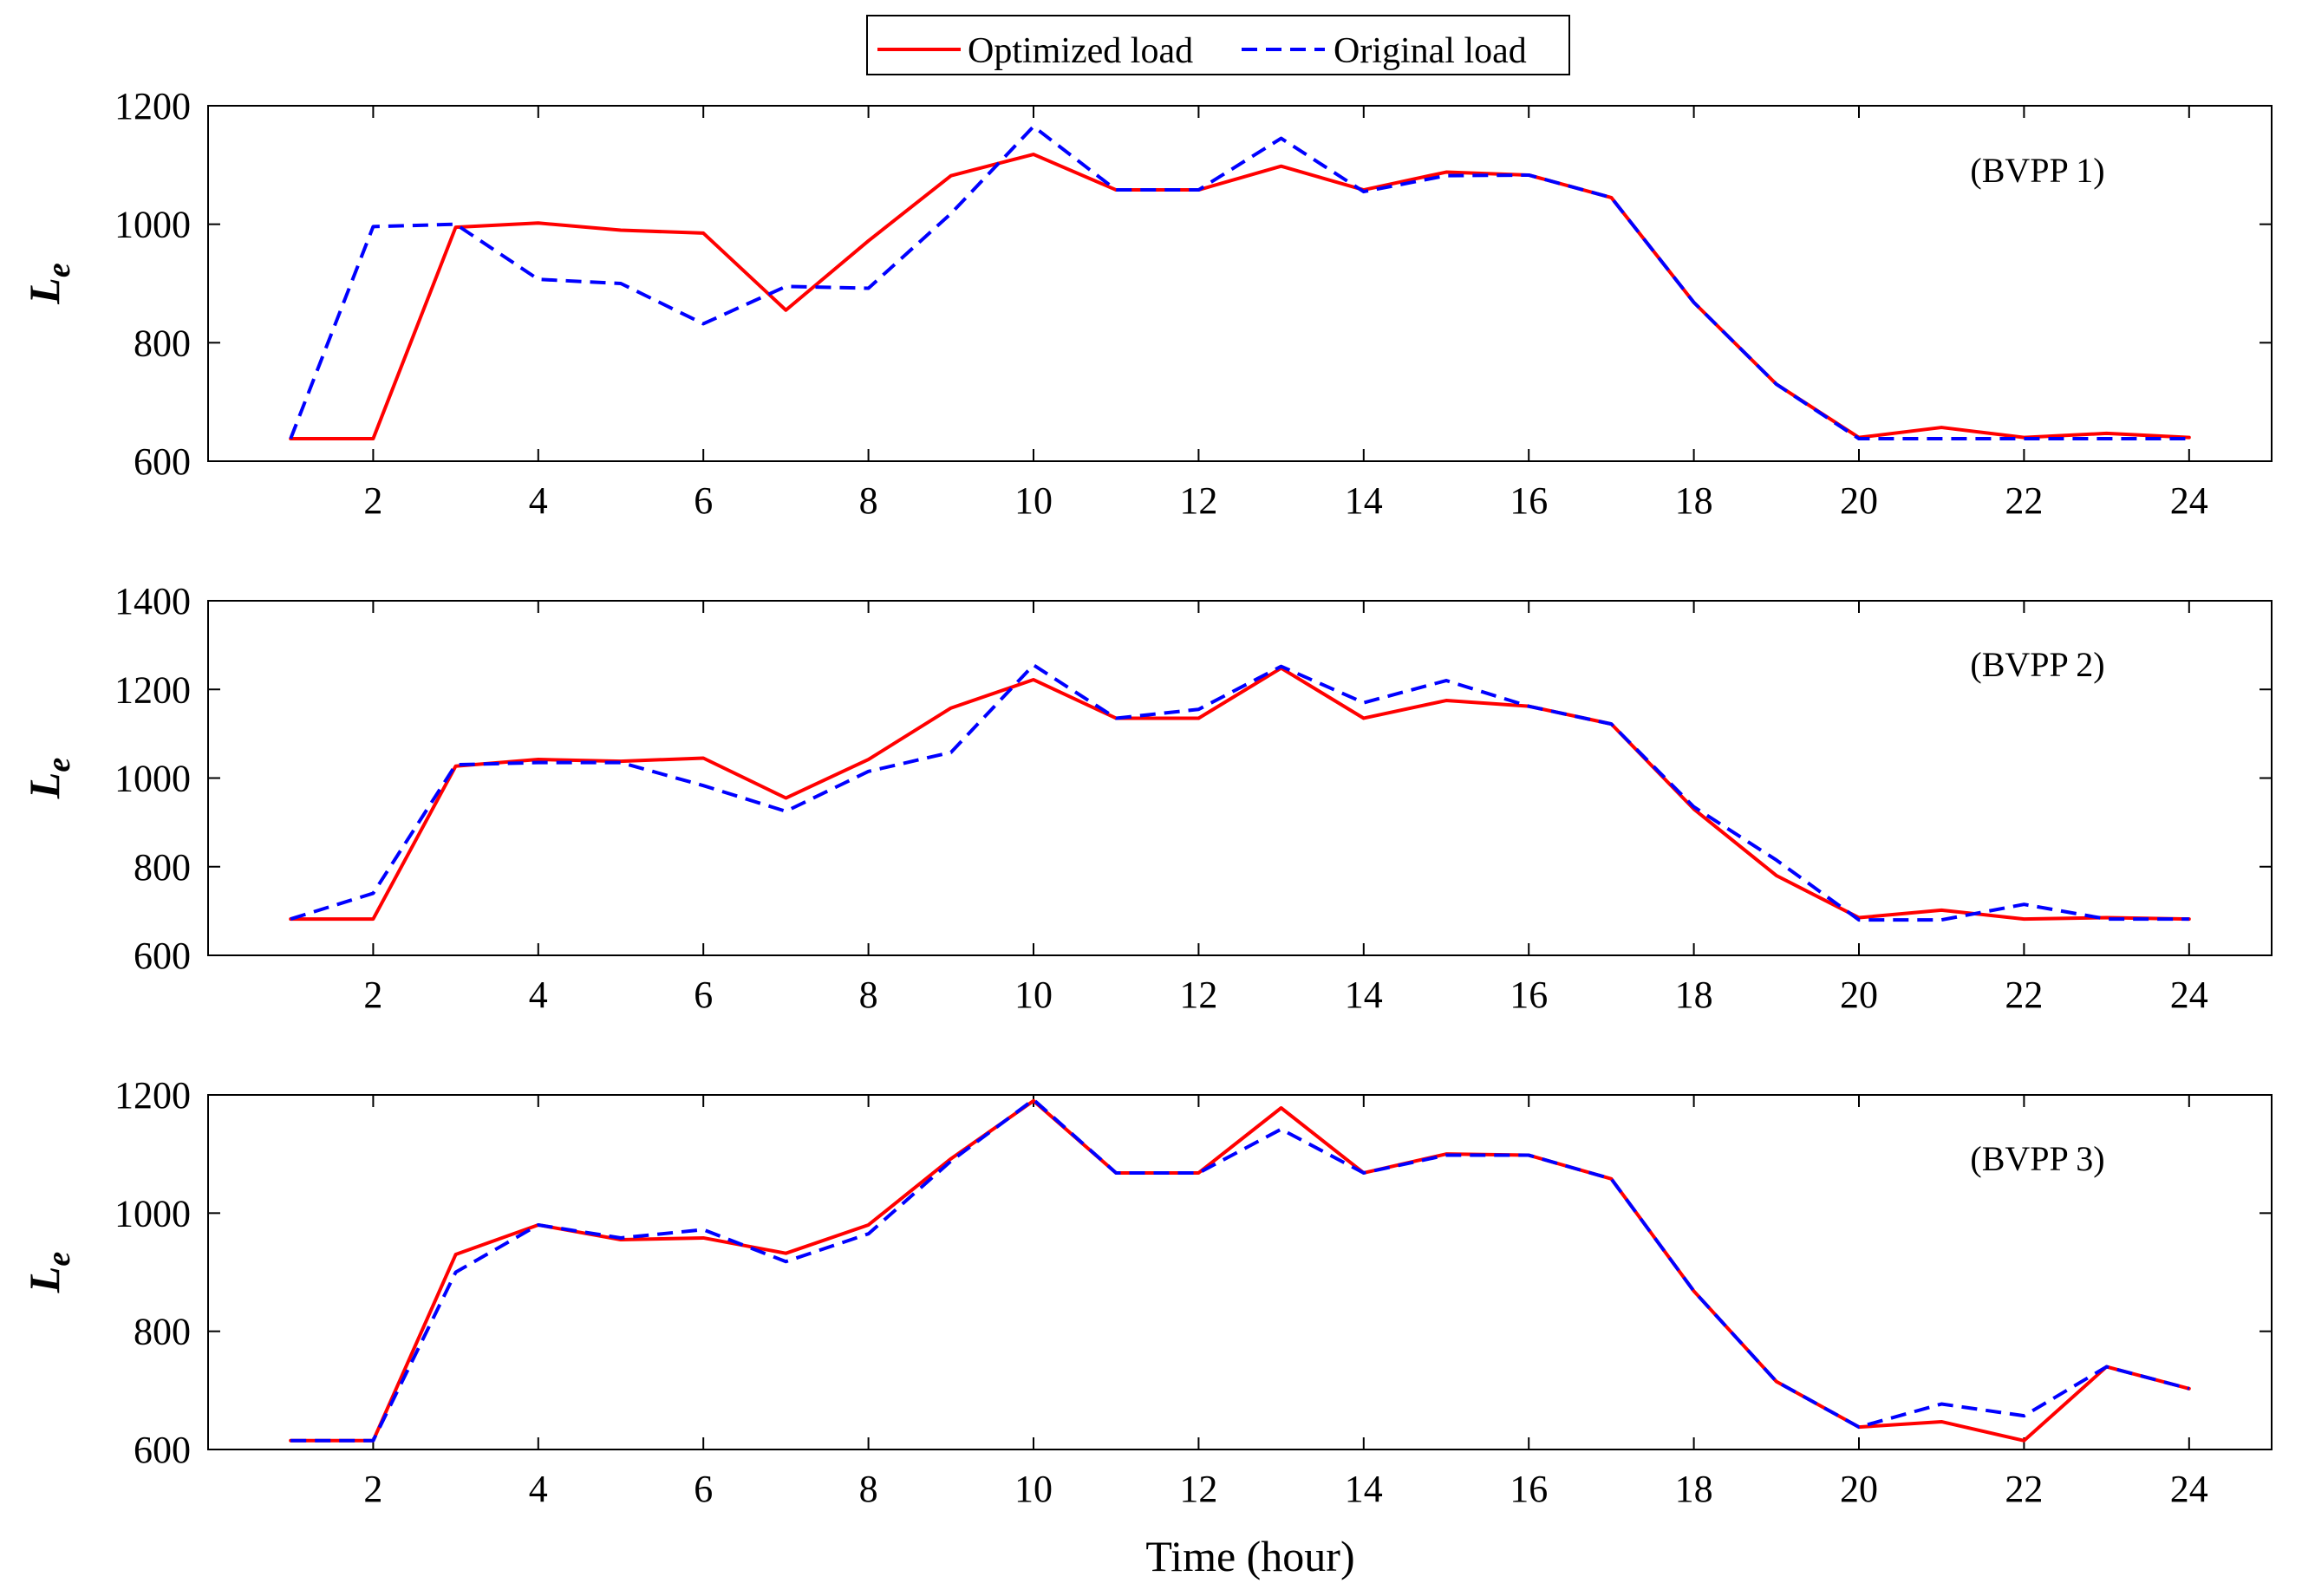 This screenshot has height=1596, width=2315. What do you see at coordinates (152, 601) in the screenshot?
I see `y-tick-label: 1400` at bounding box center [152, 601].